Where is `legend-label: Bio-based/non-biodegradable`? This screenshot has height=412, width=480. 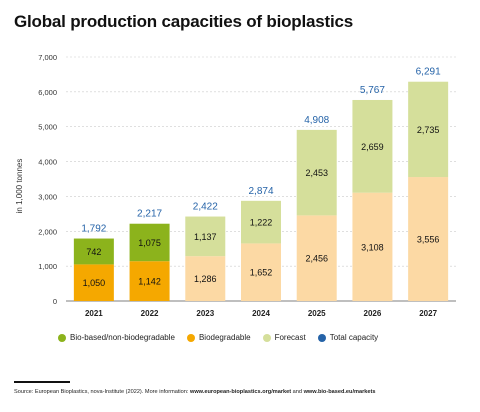 legend-label: Bio-based/non-biodegradable is located at coordinates (122, 337).